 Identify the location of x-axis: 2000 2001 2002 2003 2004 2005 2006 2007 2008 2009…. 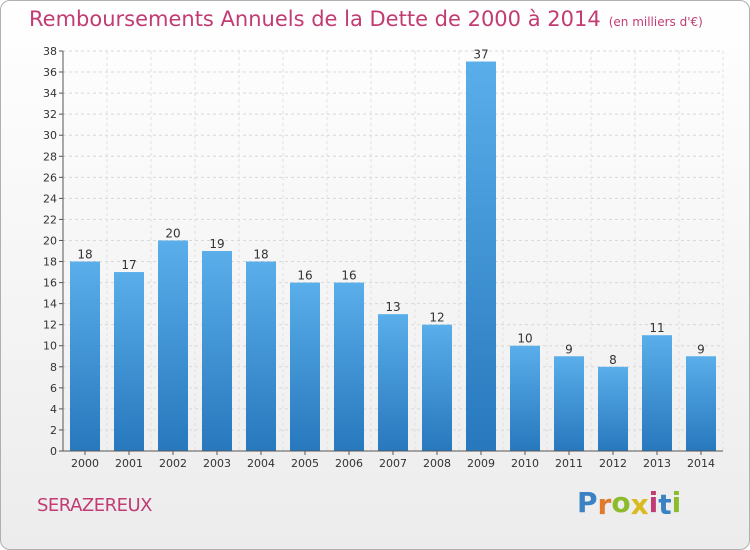
(393, 460).